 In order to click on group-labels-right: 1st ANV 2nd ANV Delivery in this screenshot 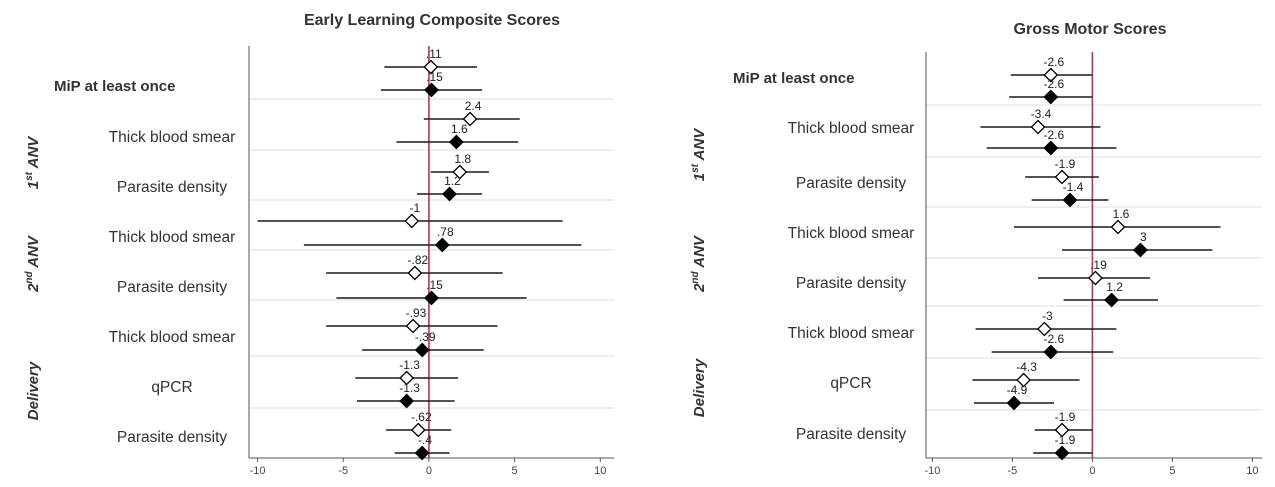, I will do `click(699, 272)`.